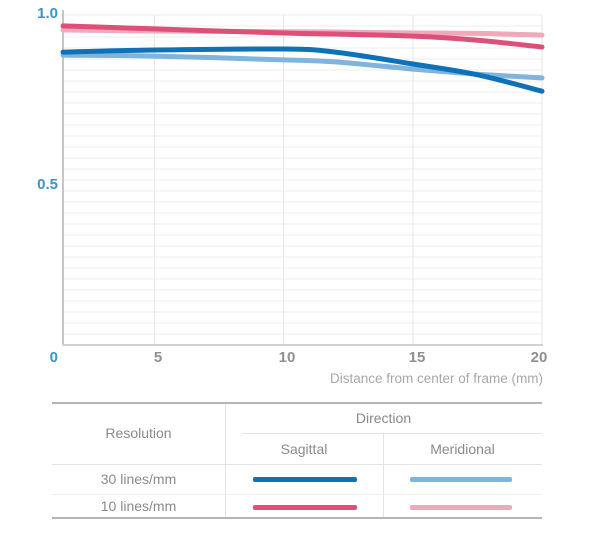  What do you see at coordinates (138, 505) in the screenshot?
I see `legend-row-label-10: 10 lines/mm` at bounding box center [138, 505].